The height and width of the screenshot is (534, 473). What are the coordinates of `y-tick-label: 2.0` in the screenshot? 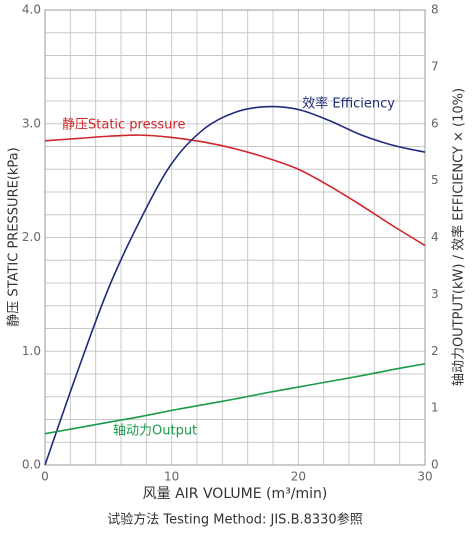 It's located at (31, 237).